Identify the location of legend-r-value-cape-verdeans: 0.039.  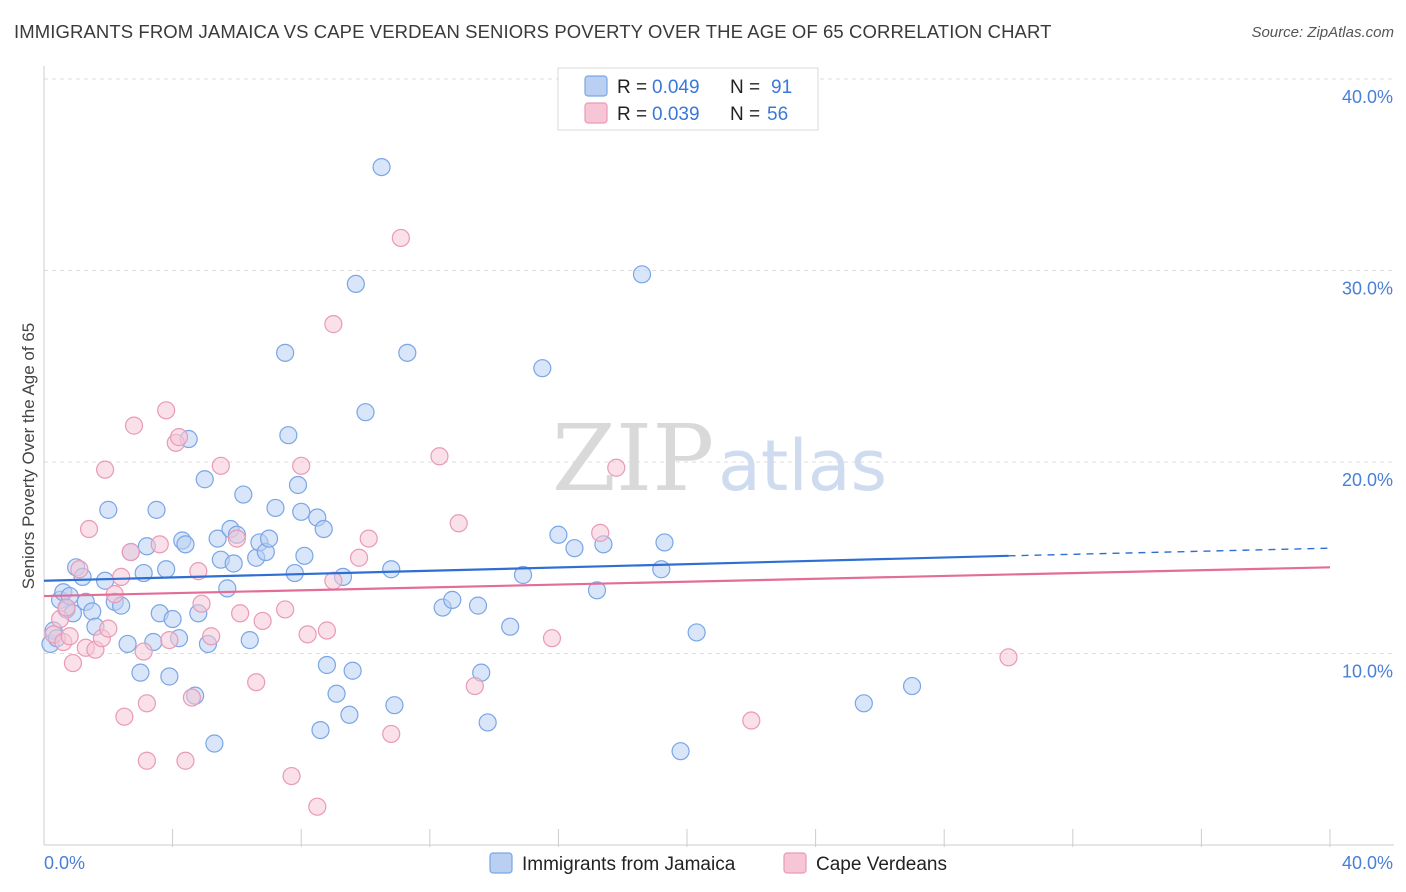
(676, 114).